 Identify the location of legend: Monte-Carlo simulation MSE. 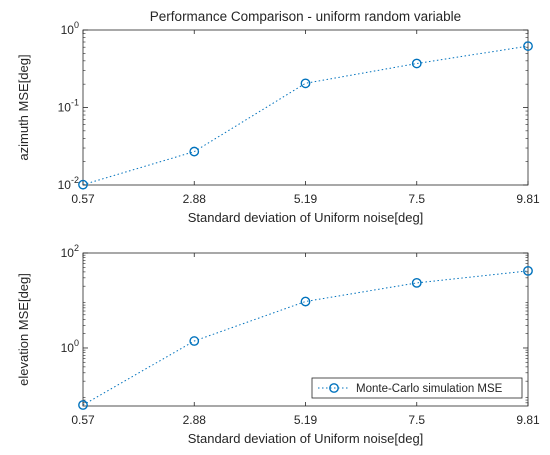
(417, 388).